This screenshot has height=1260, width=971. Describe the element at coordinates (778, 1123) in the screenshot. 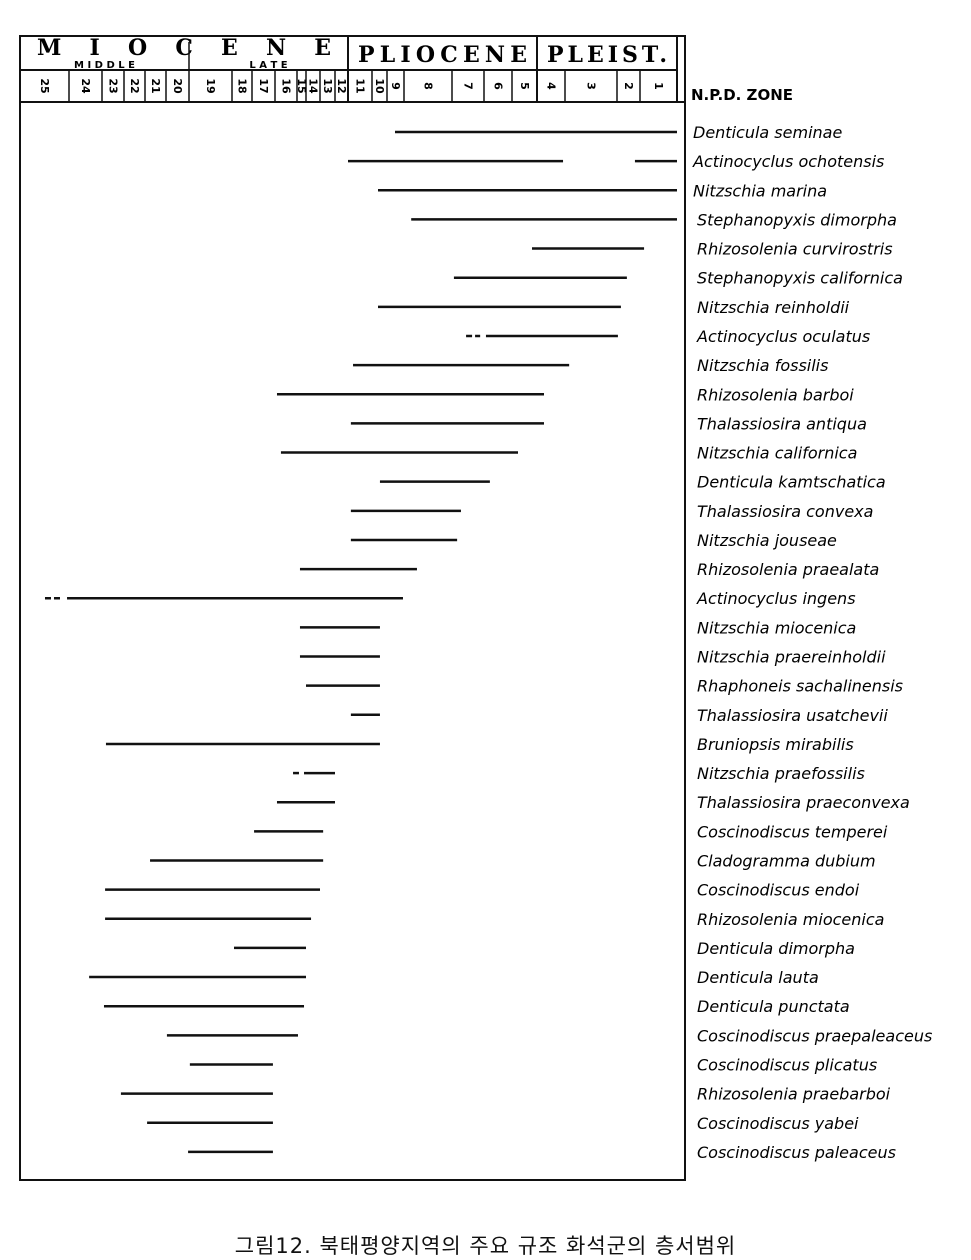

I see `taxon-label: Coscinodiscus yabei` at that location.